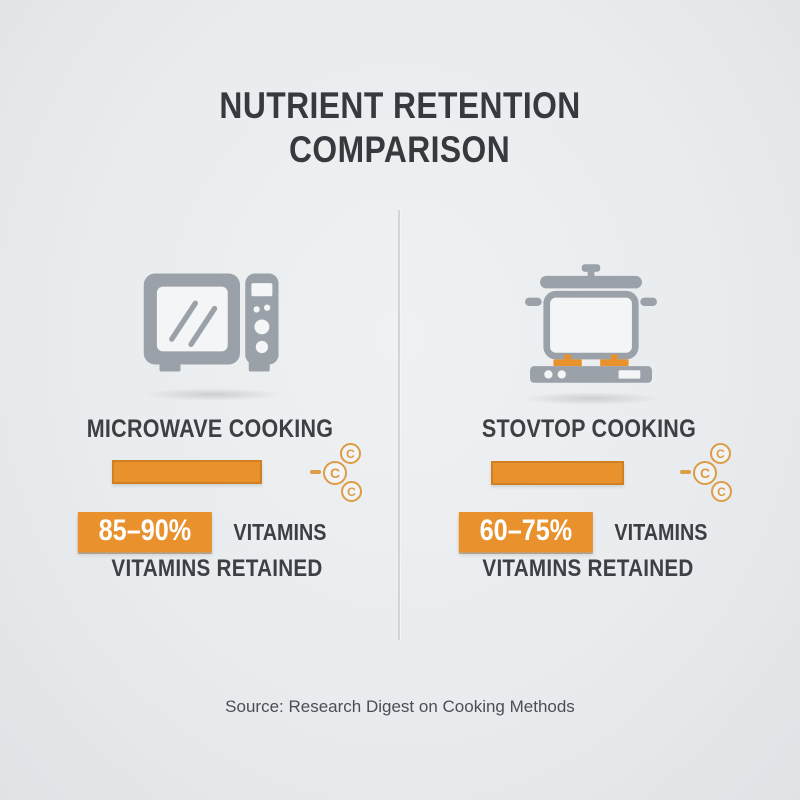  I want to click on column-divider, so click(399, 425).